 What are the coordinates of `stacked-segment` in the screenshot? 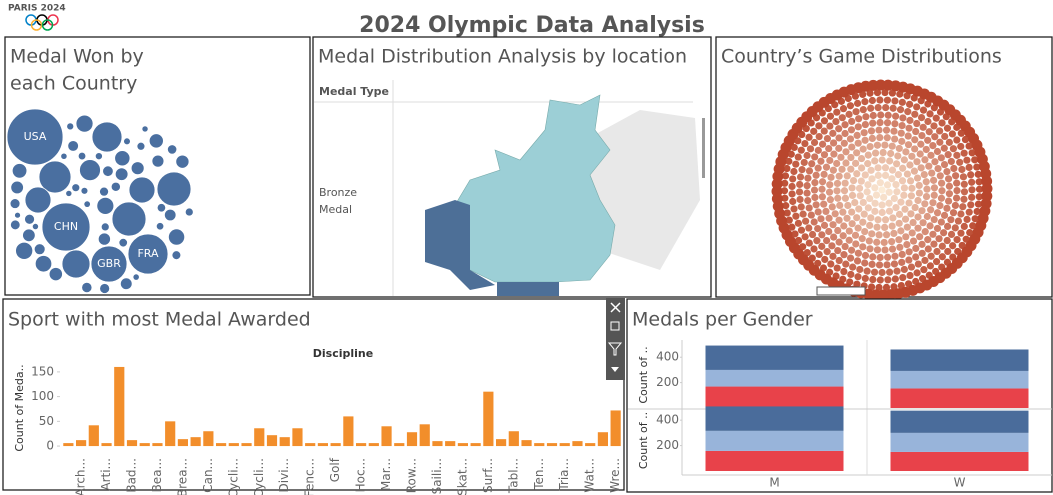 It's located at (959, 379).